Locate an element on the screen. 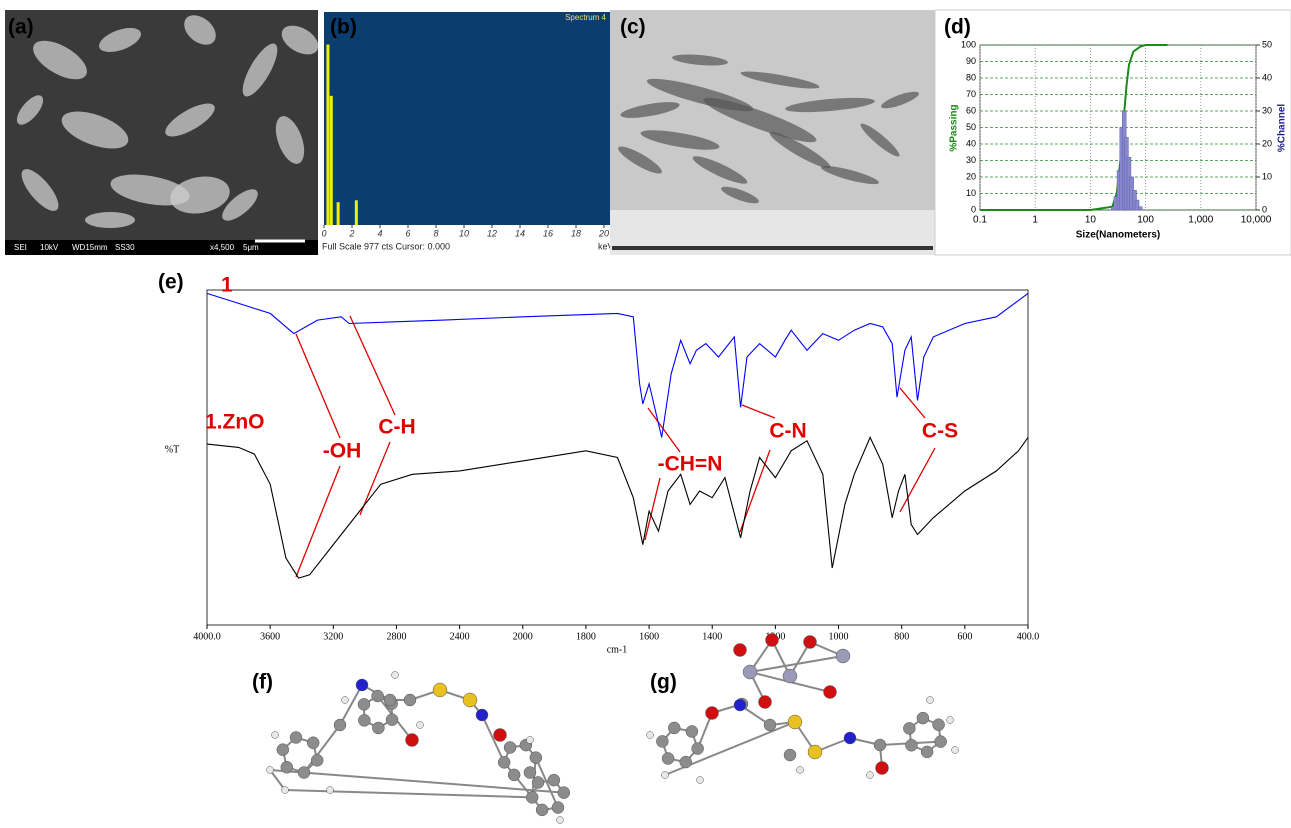 The width and height of the screenshot is (1291, 828). x-tick-label: 18 is located at coordinates (576, 233).